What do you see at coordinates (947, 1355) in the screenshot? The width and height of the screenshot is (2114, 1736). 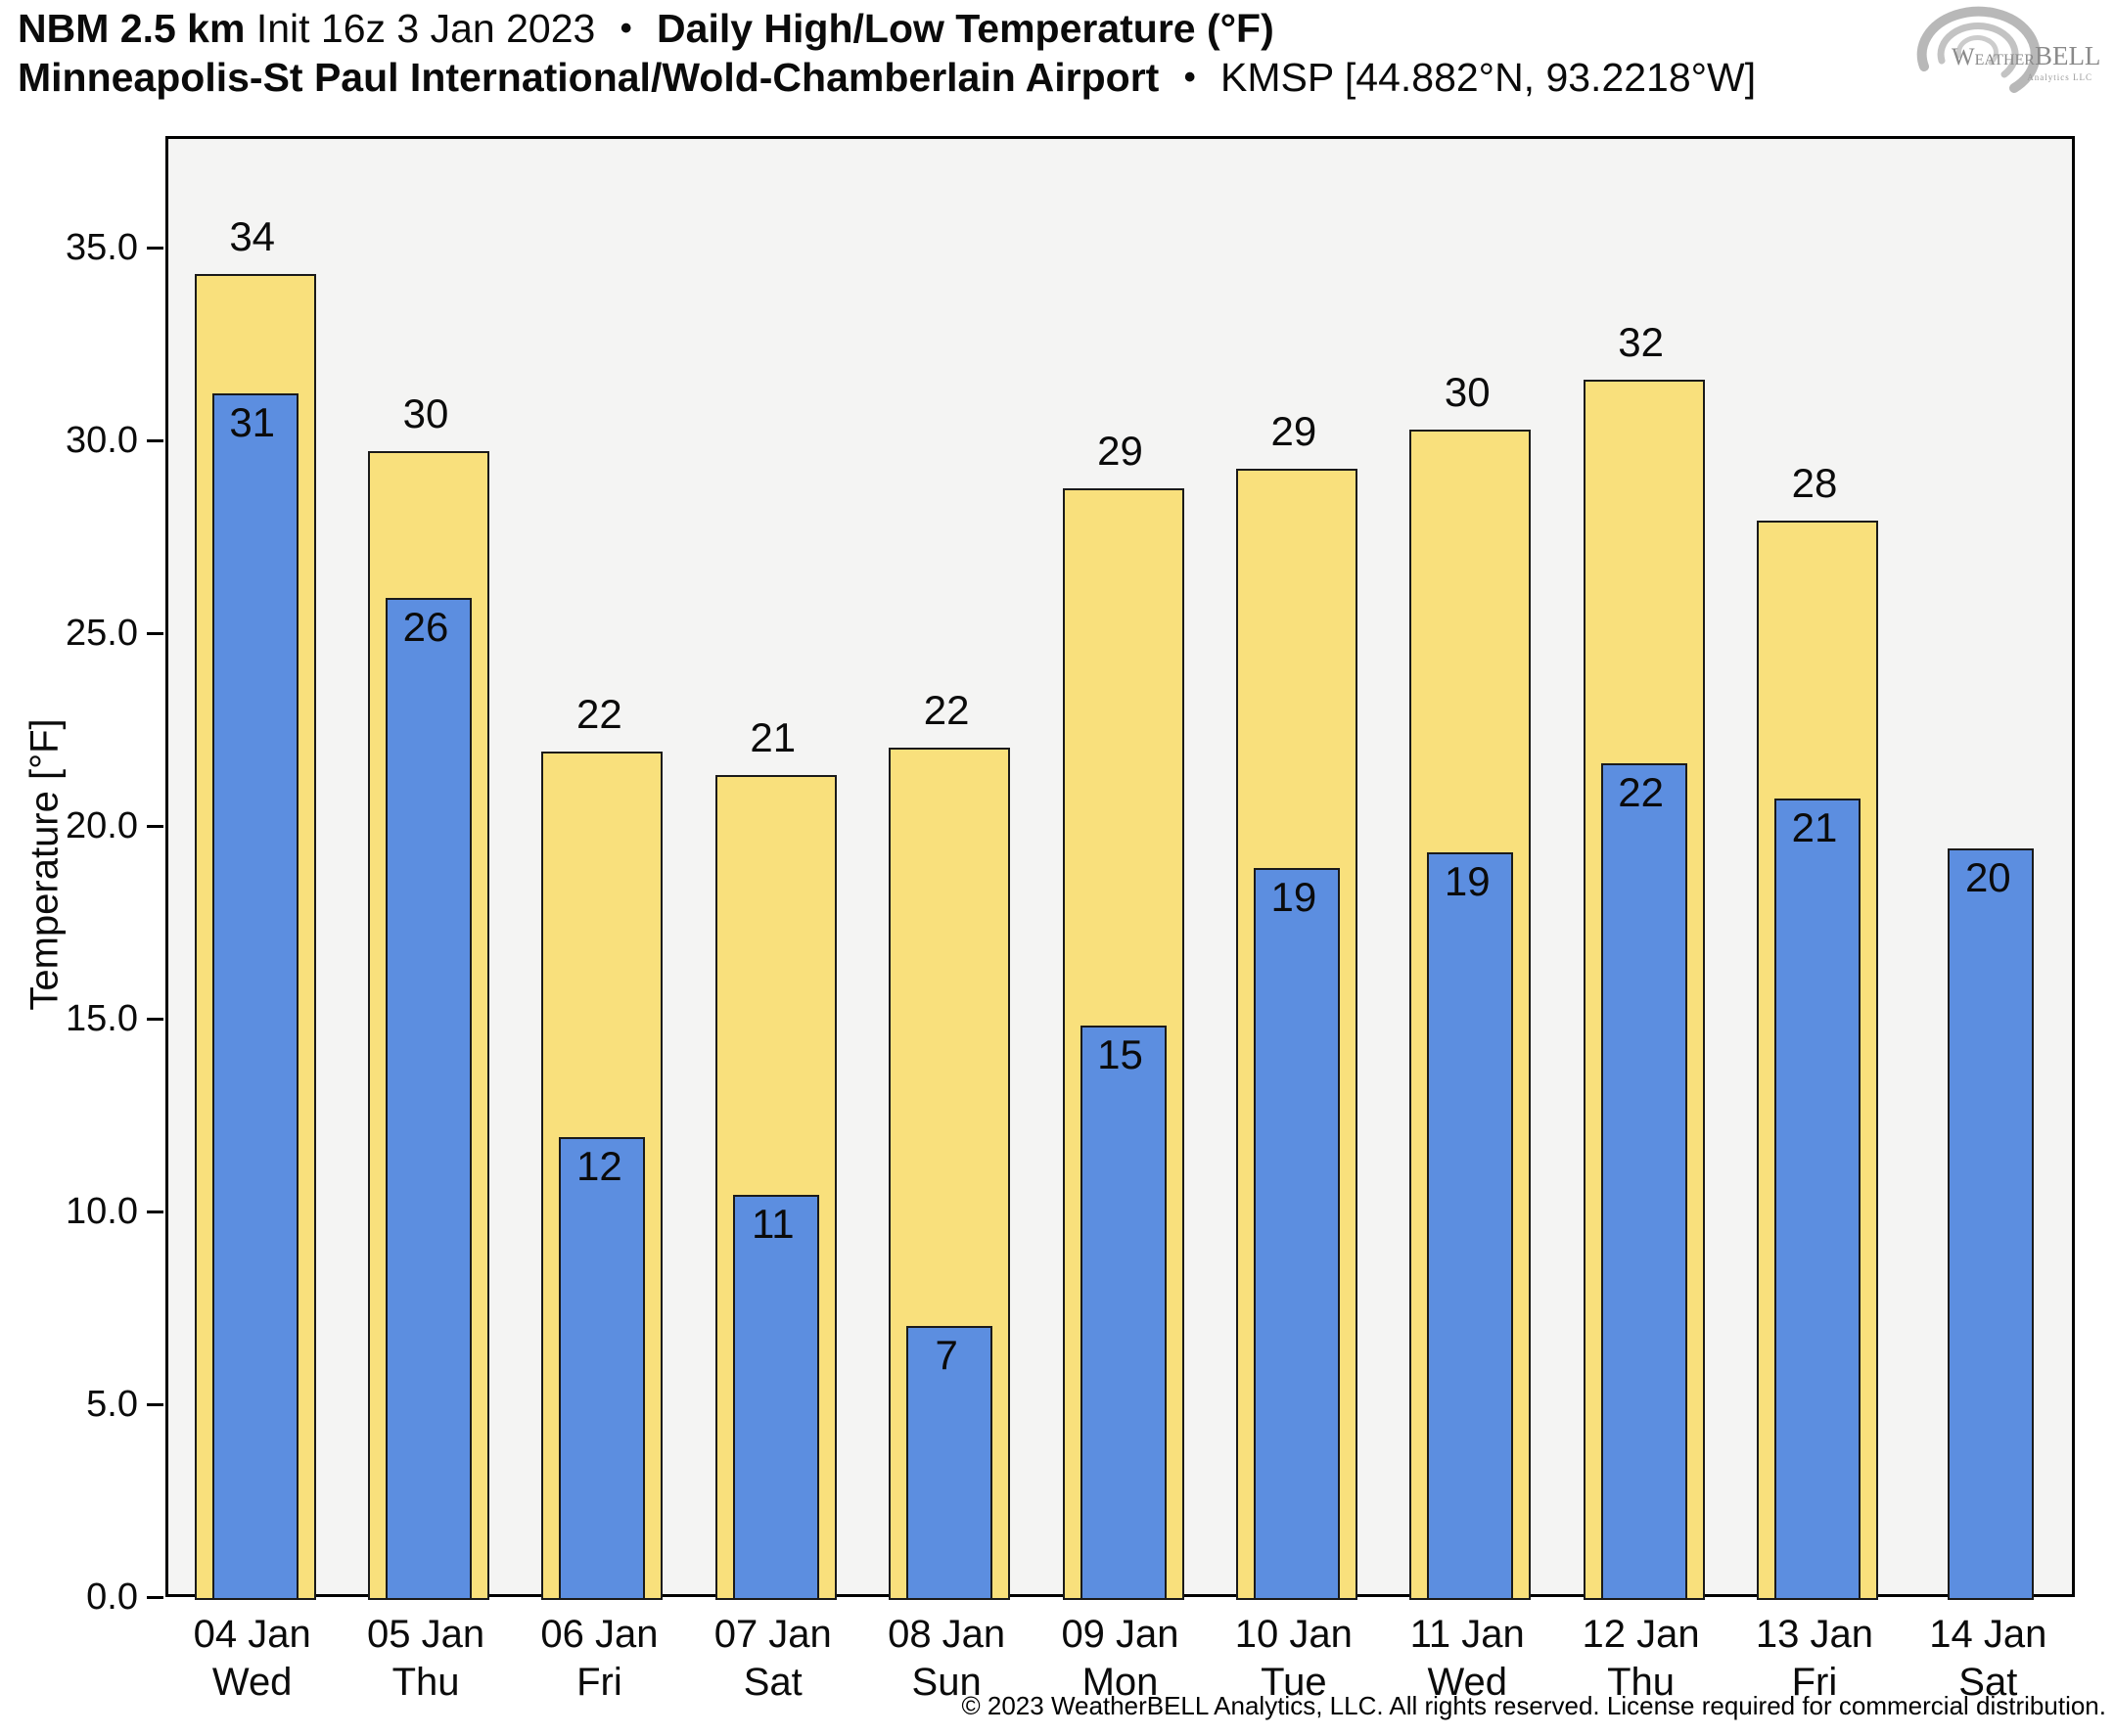 I see `low-value-label: 7` at bounding box center [947, 1355].